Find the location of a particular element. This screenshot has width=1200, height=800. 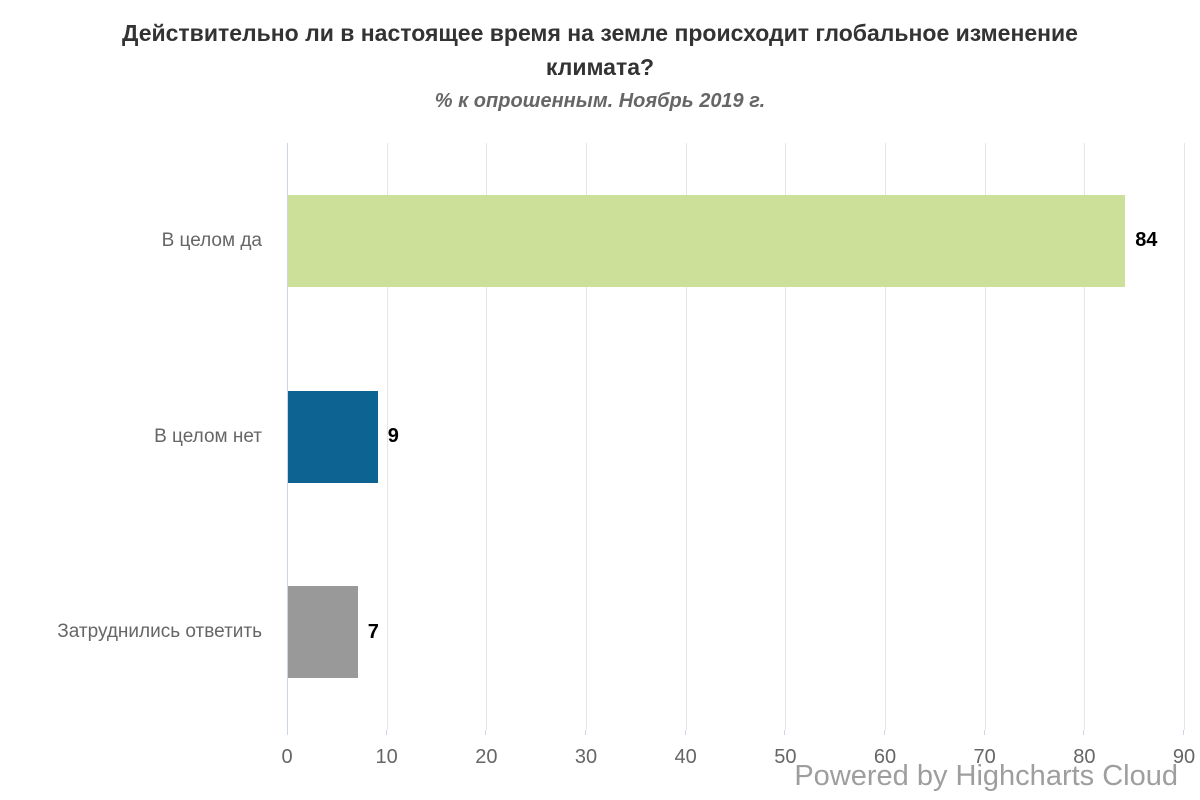

axis-tick-label: 60 is located at coordinates (885, 757).